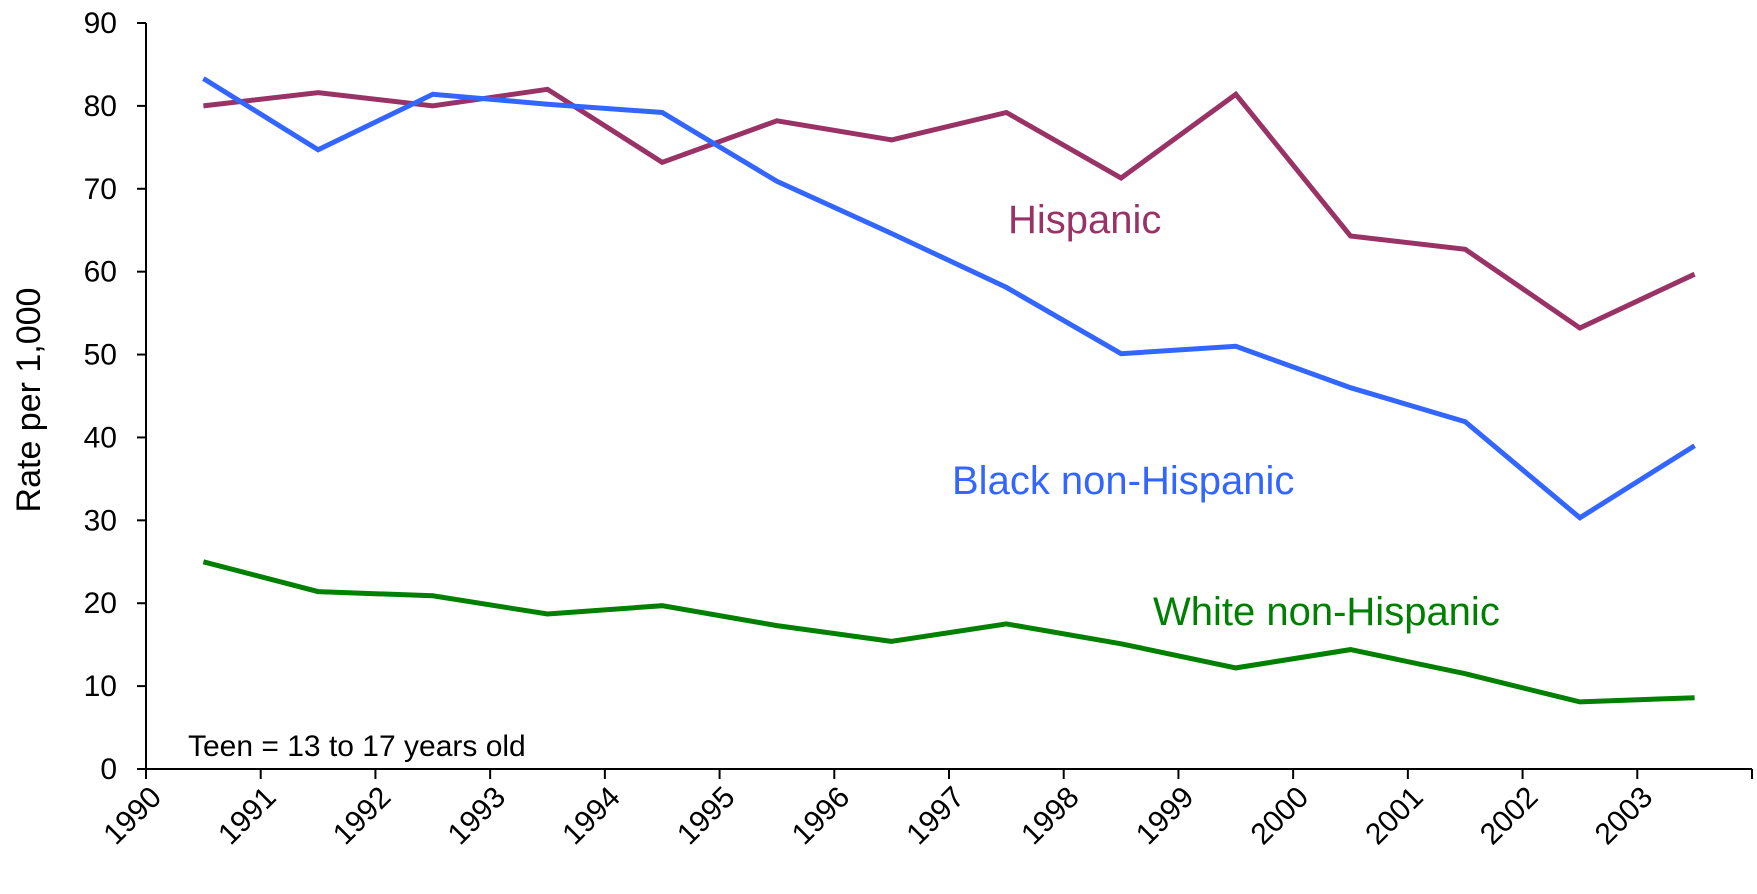  What do you see at coordinates (100, 520) in the screenshot?
I see `y-tick-label: 30` at bounding box center [100, 520].